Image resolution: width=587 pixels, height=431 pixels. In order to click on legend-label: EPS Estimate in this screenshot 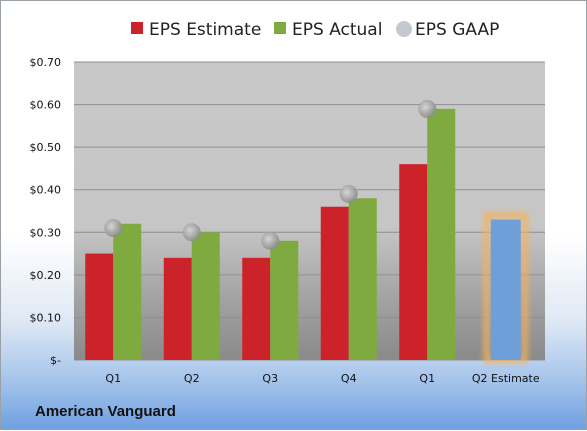, I will do `click(205, 30)`.